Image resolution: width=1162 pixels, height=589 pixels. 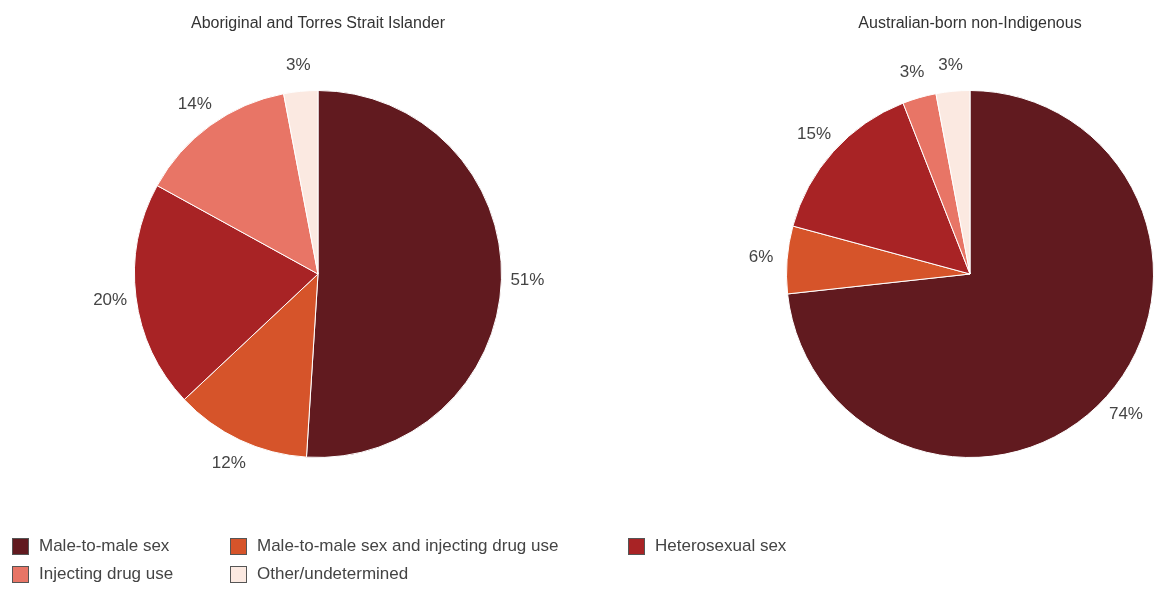 What do you see at coordinates (527, 280) in the screenshot?
I see `data-label: 51%` at bounding box center [527, 280].